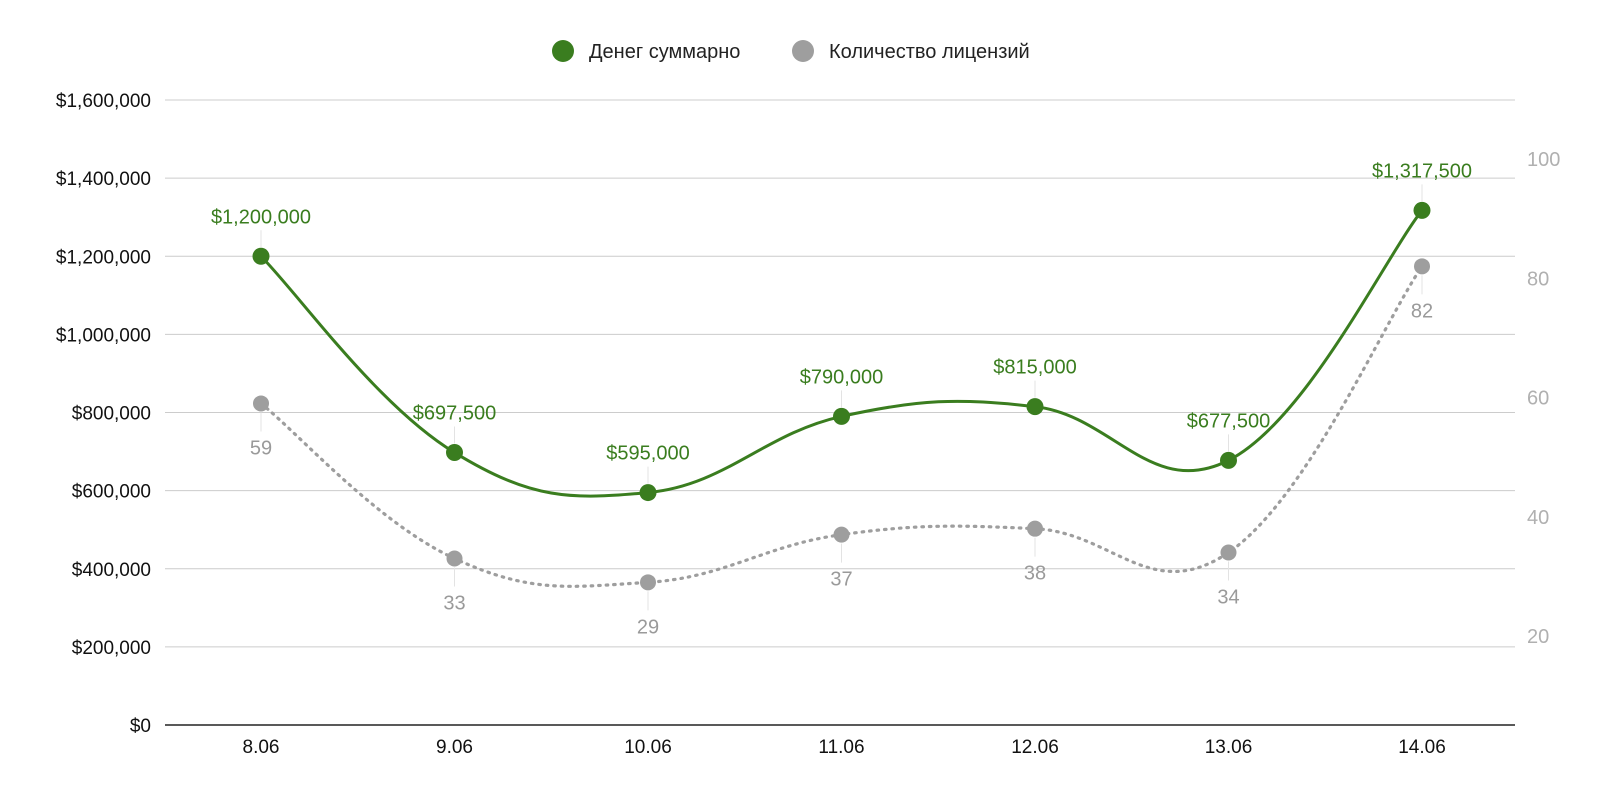 This screenshot has height=796, width=1600. What do you see at coordinates (1228, 598) in the screenshot?
I see `licenses-data-label: 34` at bounding box center [1228, 598].